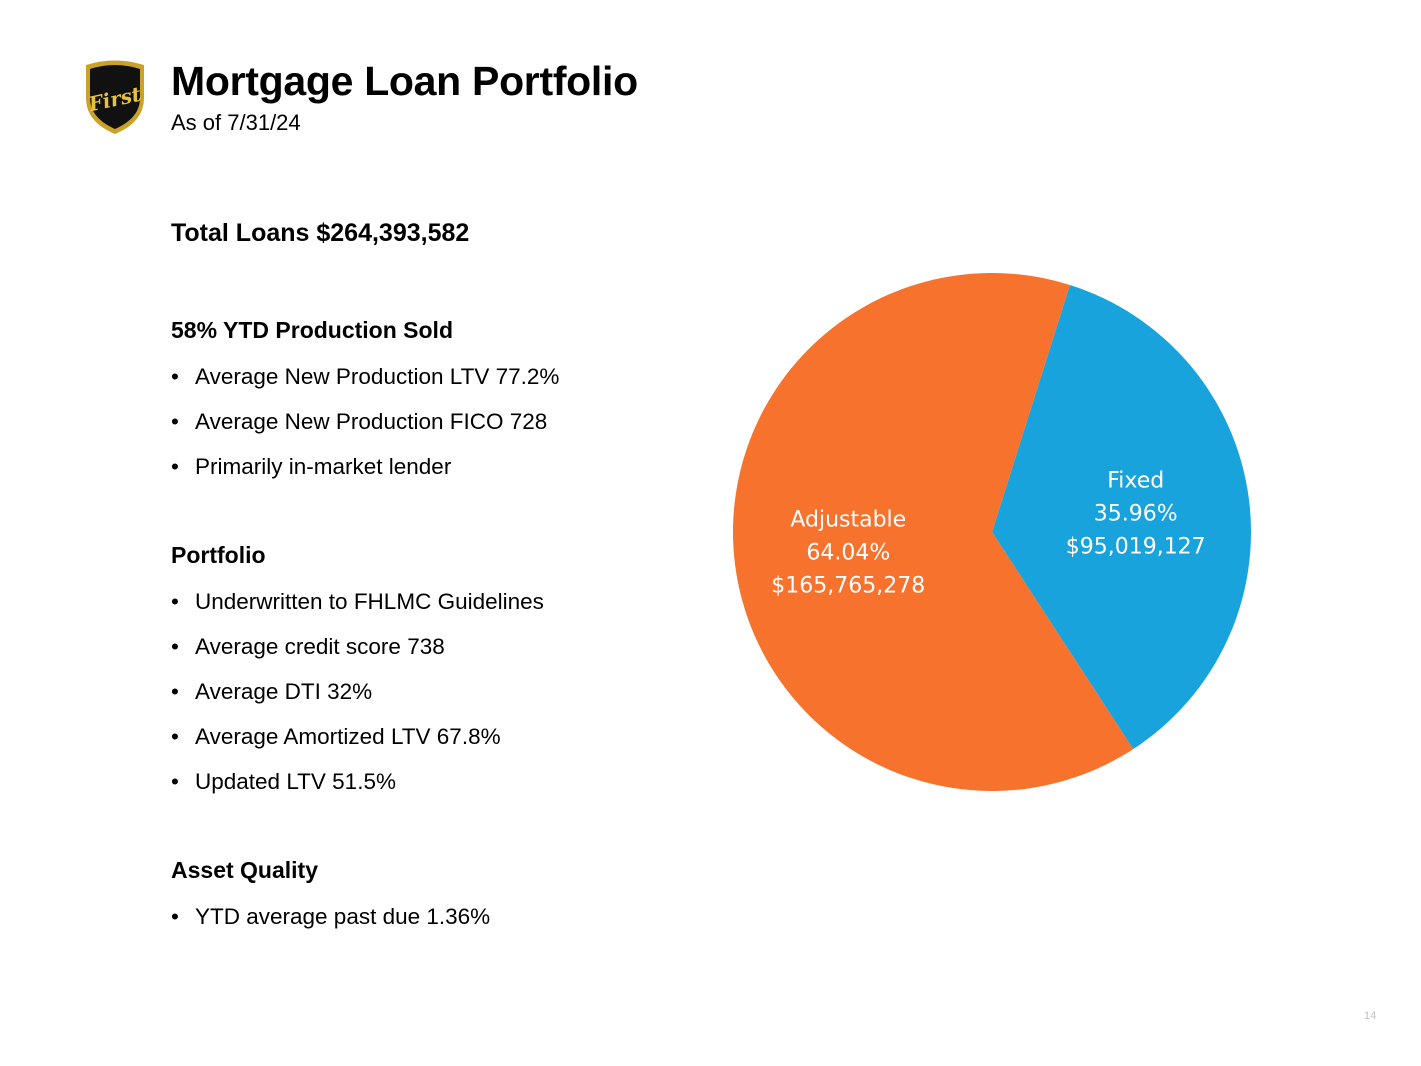 Image resolution: width=1421 pixels, height=1066 pixels. What do you see at coordinates (365, 386) in the screenshot?
I see `list-item: Average New Production LTV 77.2%` at bounding box center [365, 386].